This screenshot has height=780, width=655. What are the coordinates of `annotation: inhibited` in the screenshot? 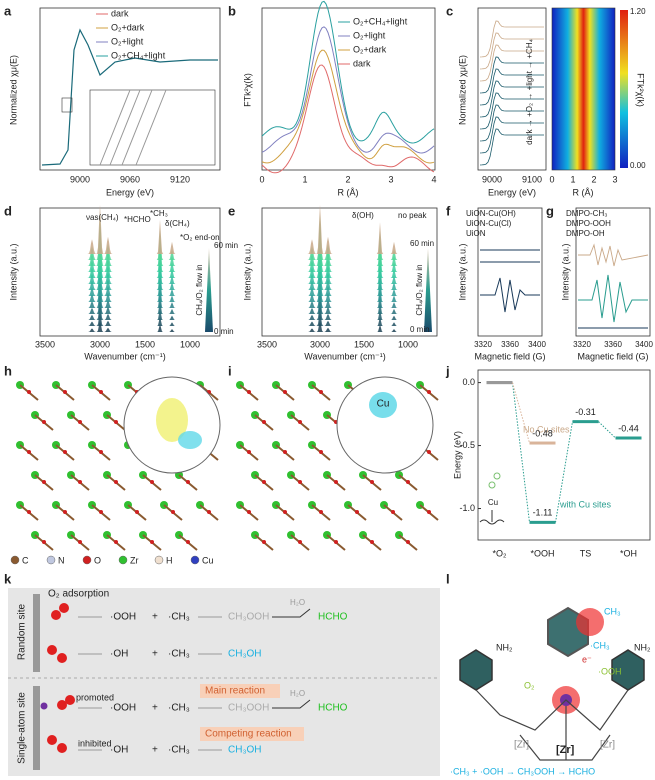 It's located at (95, 743).